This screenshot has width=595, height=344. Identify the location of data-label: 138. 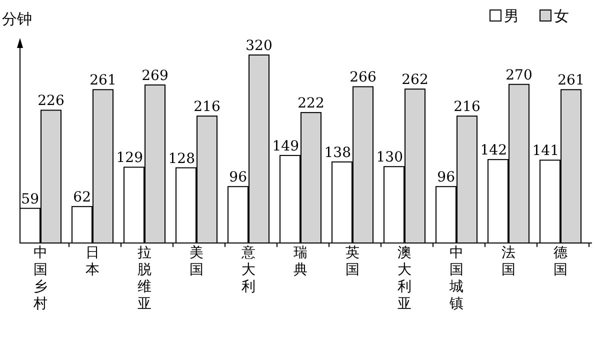
(337, 152).